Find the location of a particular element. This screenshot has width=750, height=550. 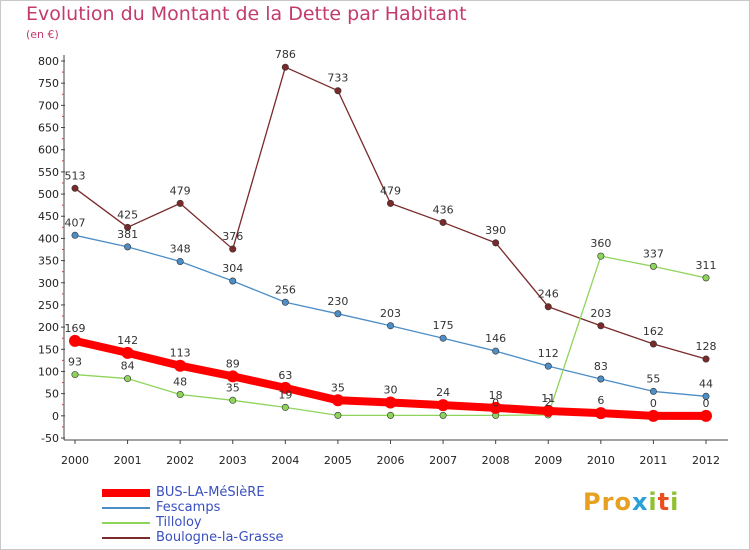

data-label: 246 is located at coordinates (548, 294).